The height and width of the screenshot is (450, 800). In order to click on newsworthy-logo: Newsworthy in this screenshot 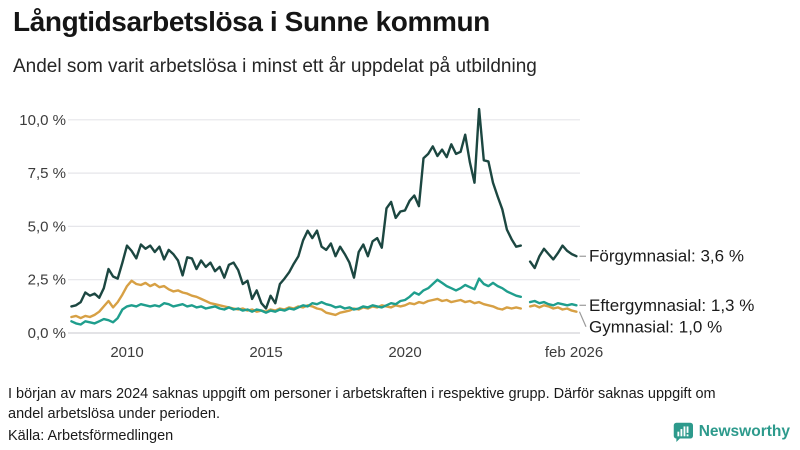, I will do `click(731, 431)`.